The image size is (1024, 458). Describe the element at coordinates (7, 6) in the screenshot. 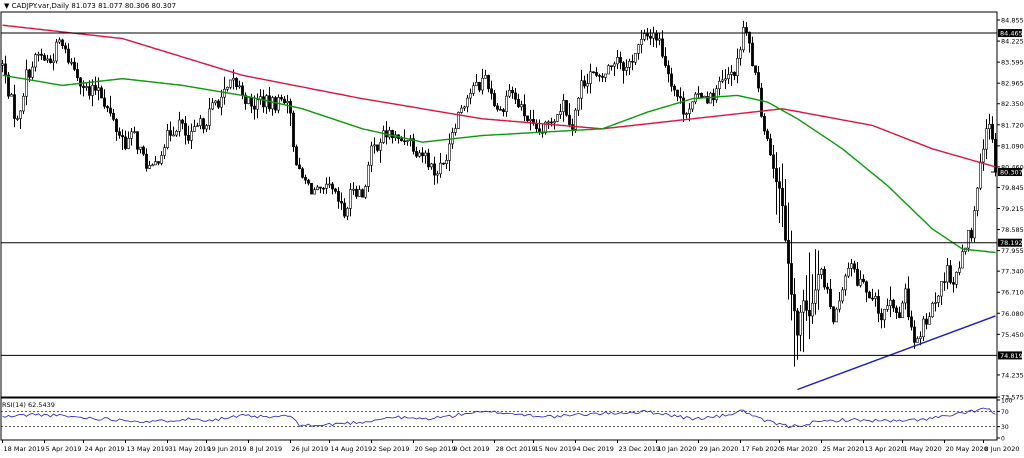

I see `collapse-triangle-icon: ▼` at that location.